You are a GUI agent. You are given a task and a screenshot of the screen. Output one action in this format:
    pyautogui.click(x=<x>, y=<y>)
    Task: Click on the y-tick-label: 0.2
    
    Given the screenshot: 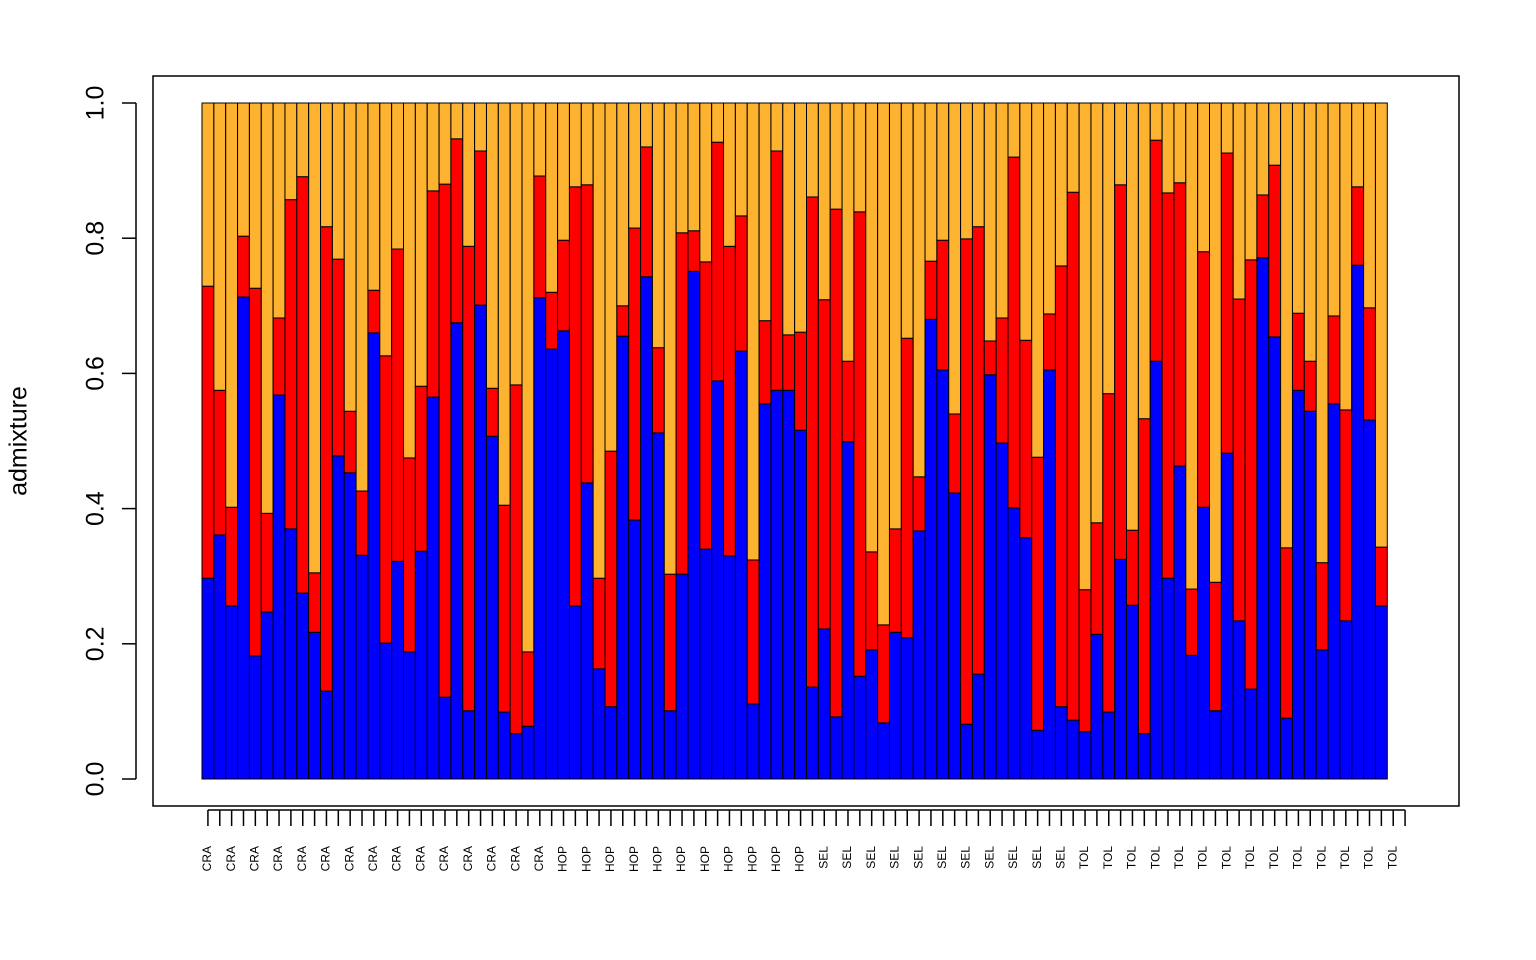 What is the action you would take?
    pyautogui.click(x=96, y=643)
    